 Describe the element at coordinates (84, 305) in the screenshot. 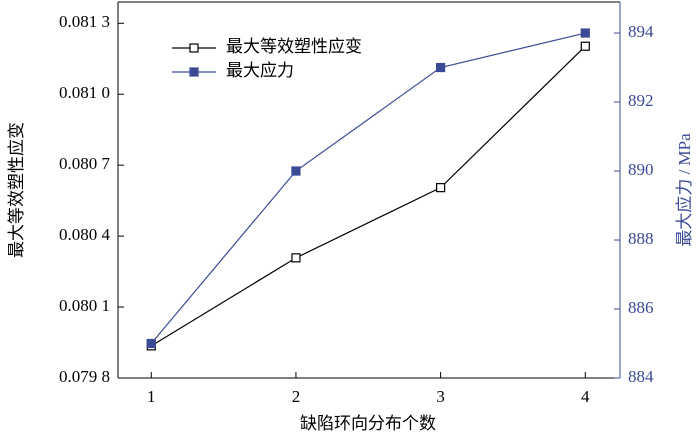

I see `y-tick-label: 0.080 1` at that location.